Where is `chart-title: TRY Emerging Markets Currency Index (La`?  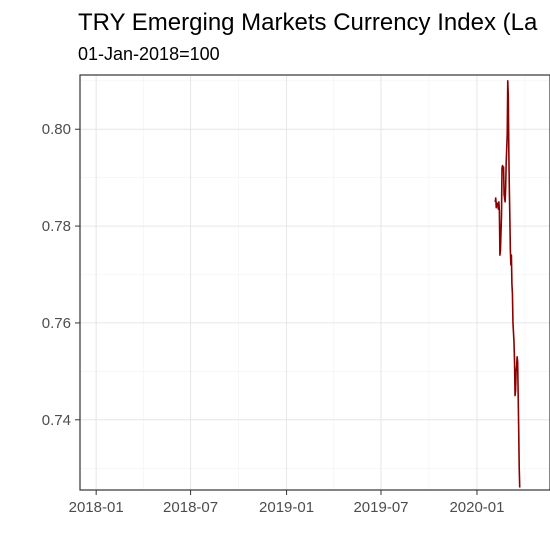
chart-title: TRY Emerging Markets Currency Index (La is located at coordinates (308, 22).